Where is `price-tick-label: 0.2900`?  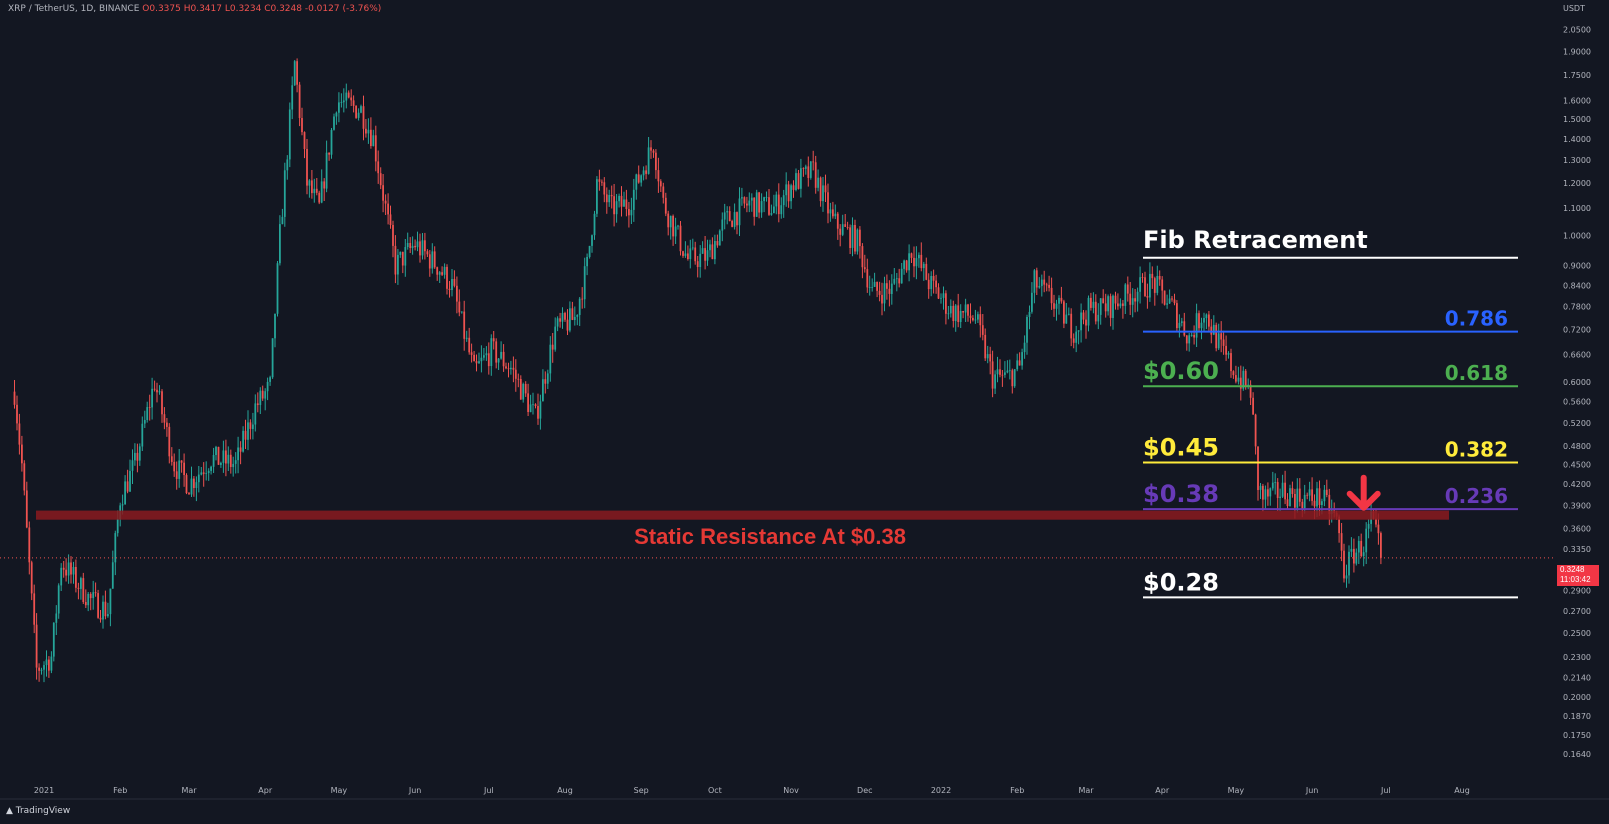 price-tick-label: 0.2900 is located at coordinates (1577, 590).